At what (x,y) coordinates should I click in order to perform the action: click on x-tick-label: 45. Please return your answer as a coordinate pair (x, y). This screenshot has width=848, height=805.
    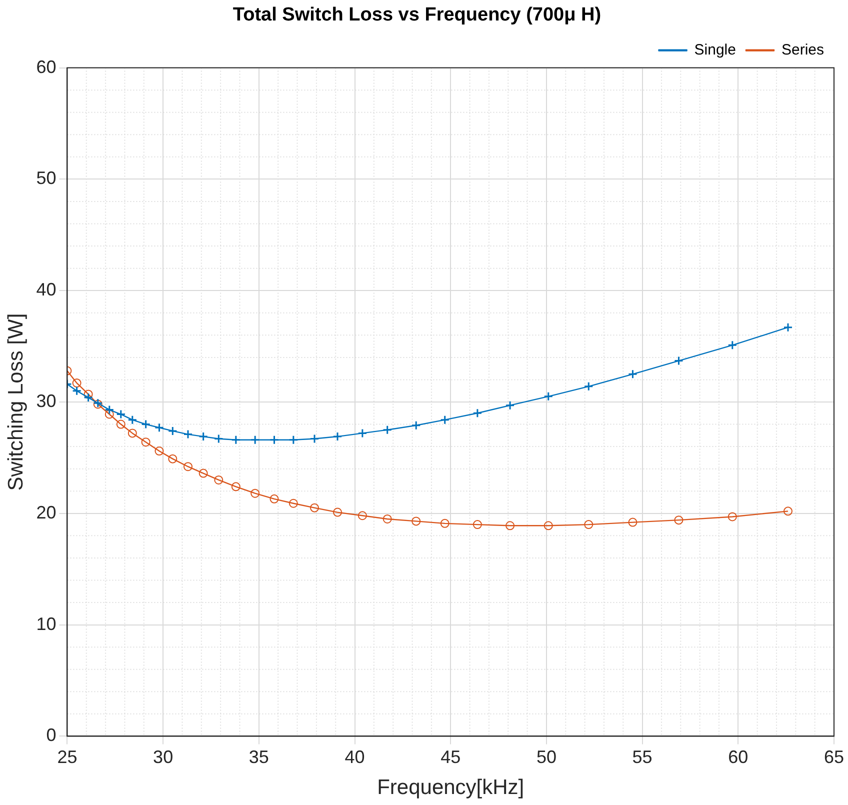
    Looking at the image, I should click on (450, 756).